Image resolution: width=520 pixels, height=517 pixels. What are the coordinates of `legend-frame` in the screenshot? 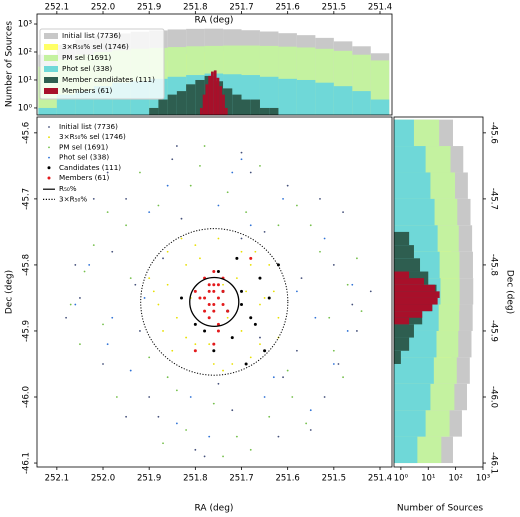 It's located at (102, 64).